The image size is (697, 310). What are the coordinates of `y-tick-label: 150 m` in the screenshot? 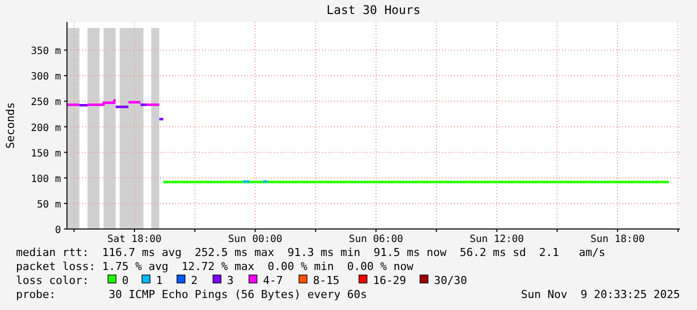 It's located at (45, 154).